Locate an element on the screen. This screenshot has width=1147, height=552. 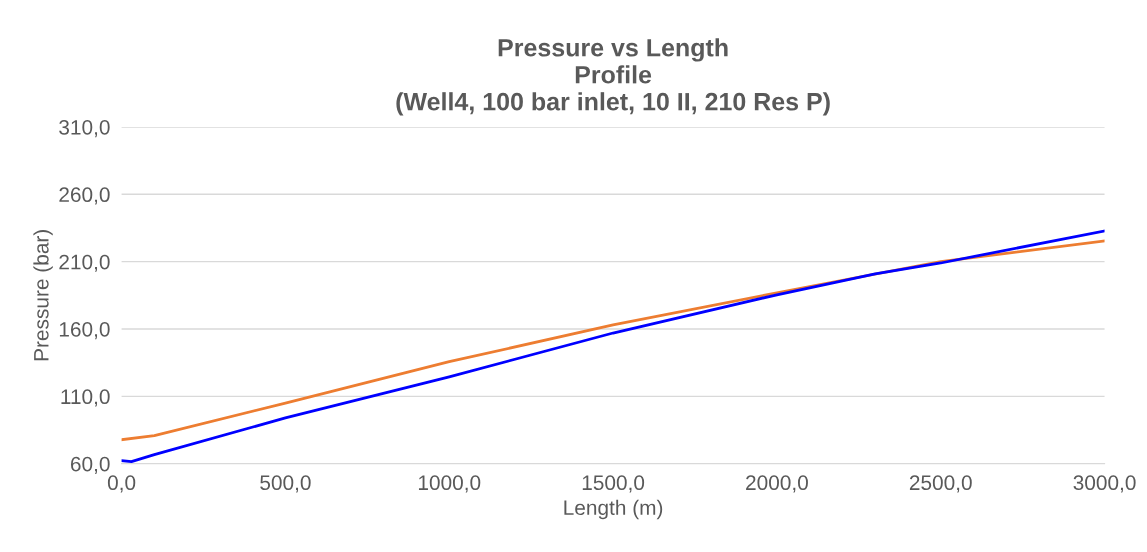
y-tick-label: 260,0 is located at coordinates (84, 196).